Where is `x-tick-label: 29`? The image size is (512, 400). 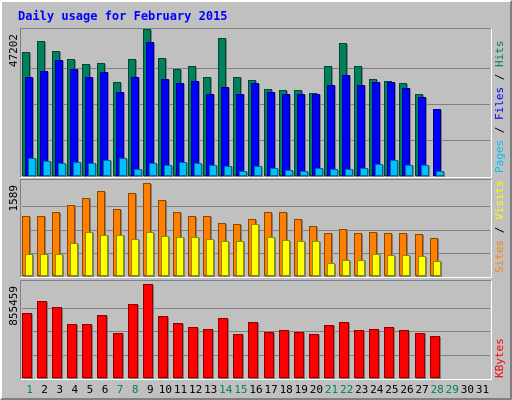
x-tick-label: 29 is located at coordinates (452, 389).